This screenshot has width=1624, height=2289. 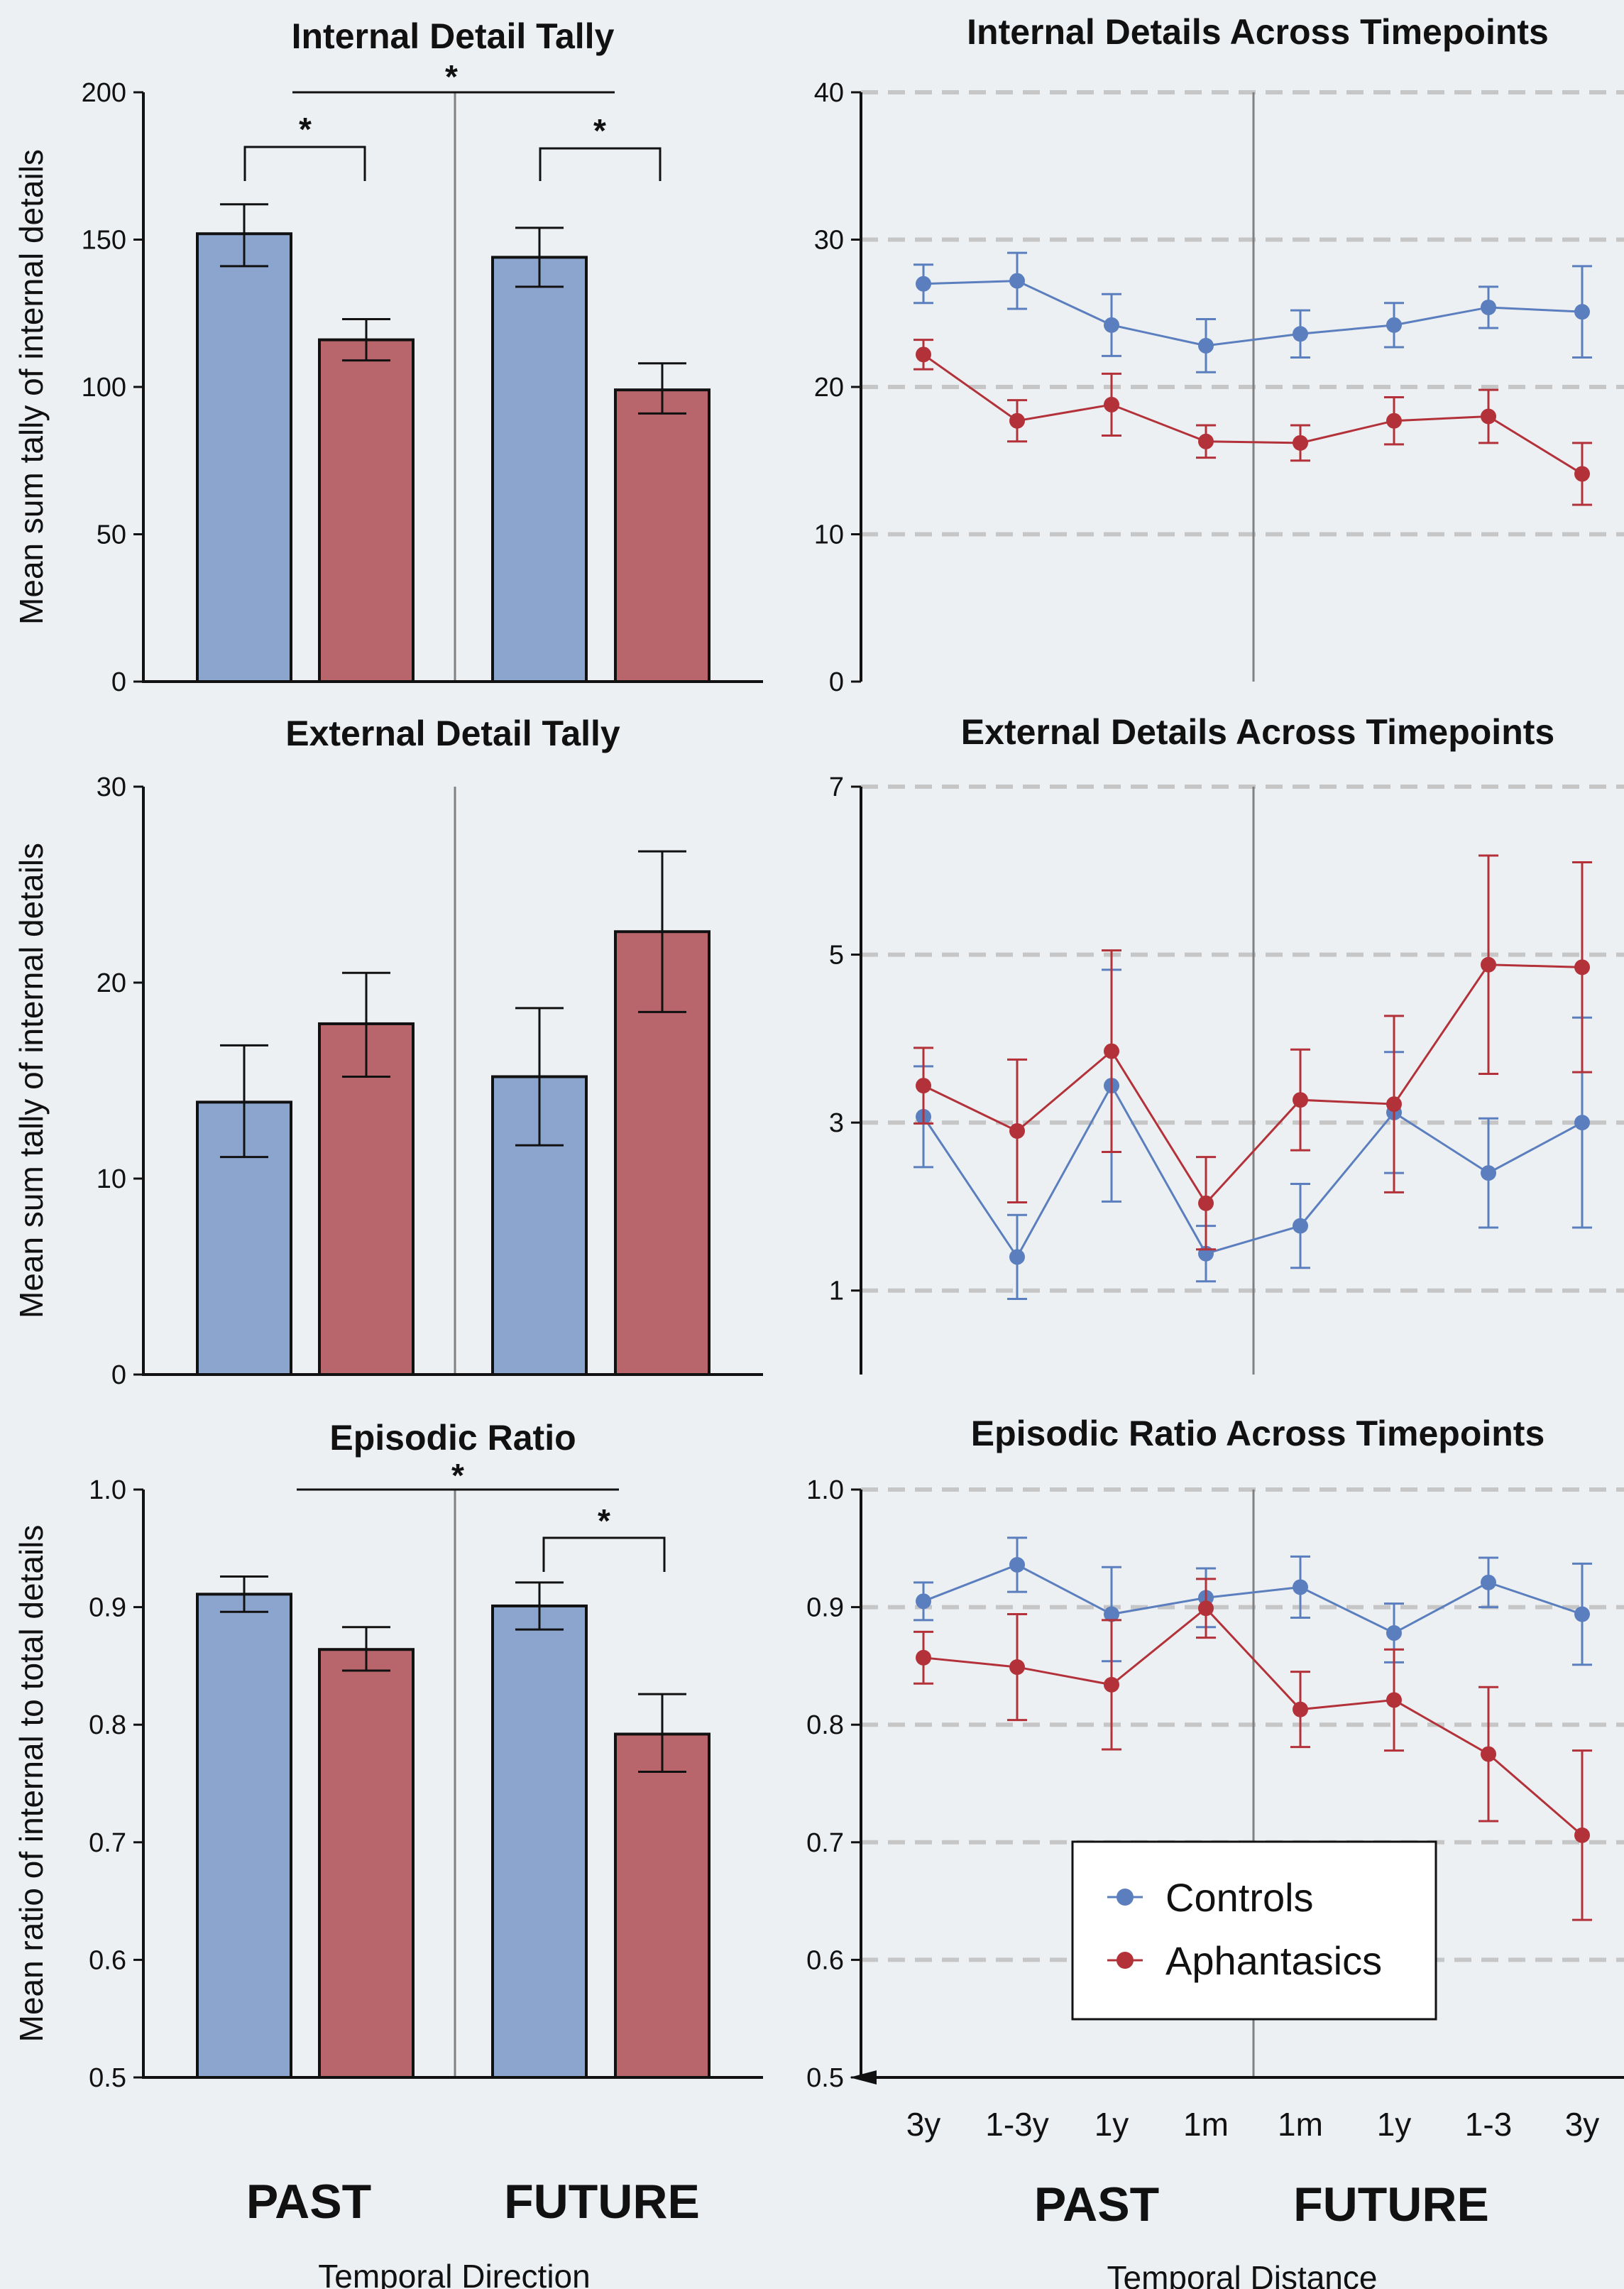 I want to click on left-past-label: PAST, so click(x=308, y=2202).